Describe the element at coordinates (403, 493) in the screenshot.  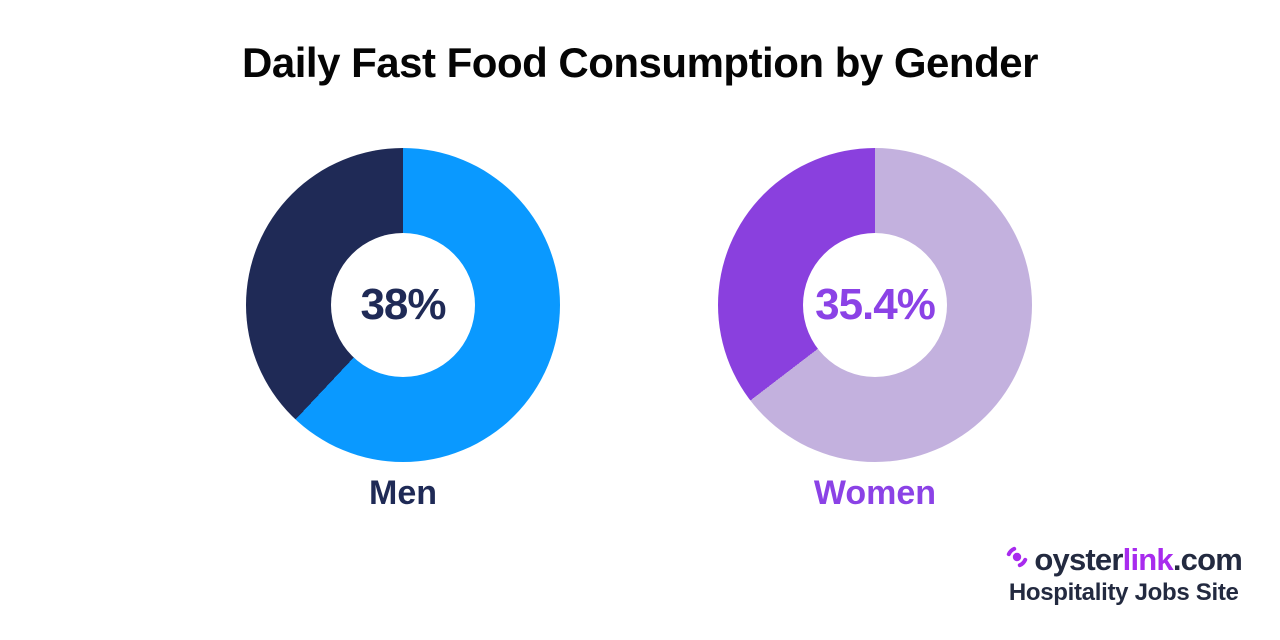
I see `chart-label-men: Men` at that location.